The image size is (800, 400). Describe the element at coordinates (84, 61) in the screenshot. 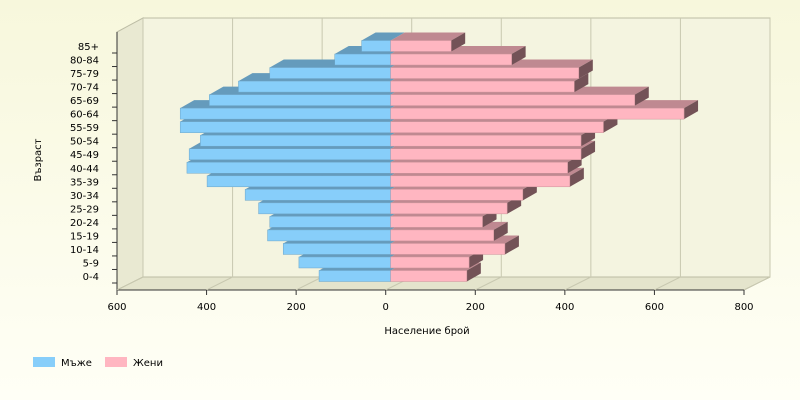

I see `y-tick-label: 80-84` at that location.